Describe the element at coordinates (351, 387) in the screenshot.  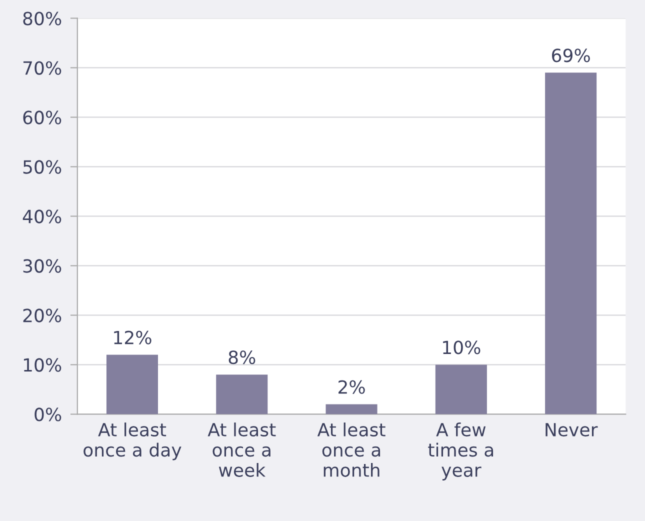
I see `data-label: 2%` at that location.